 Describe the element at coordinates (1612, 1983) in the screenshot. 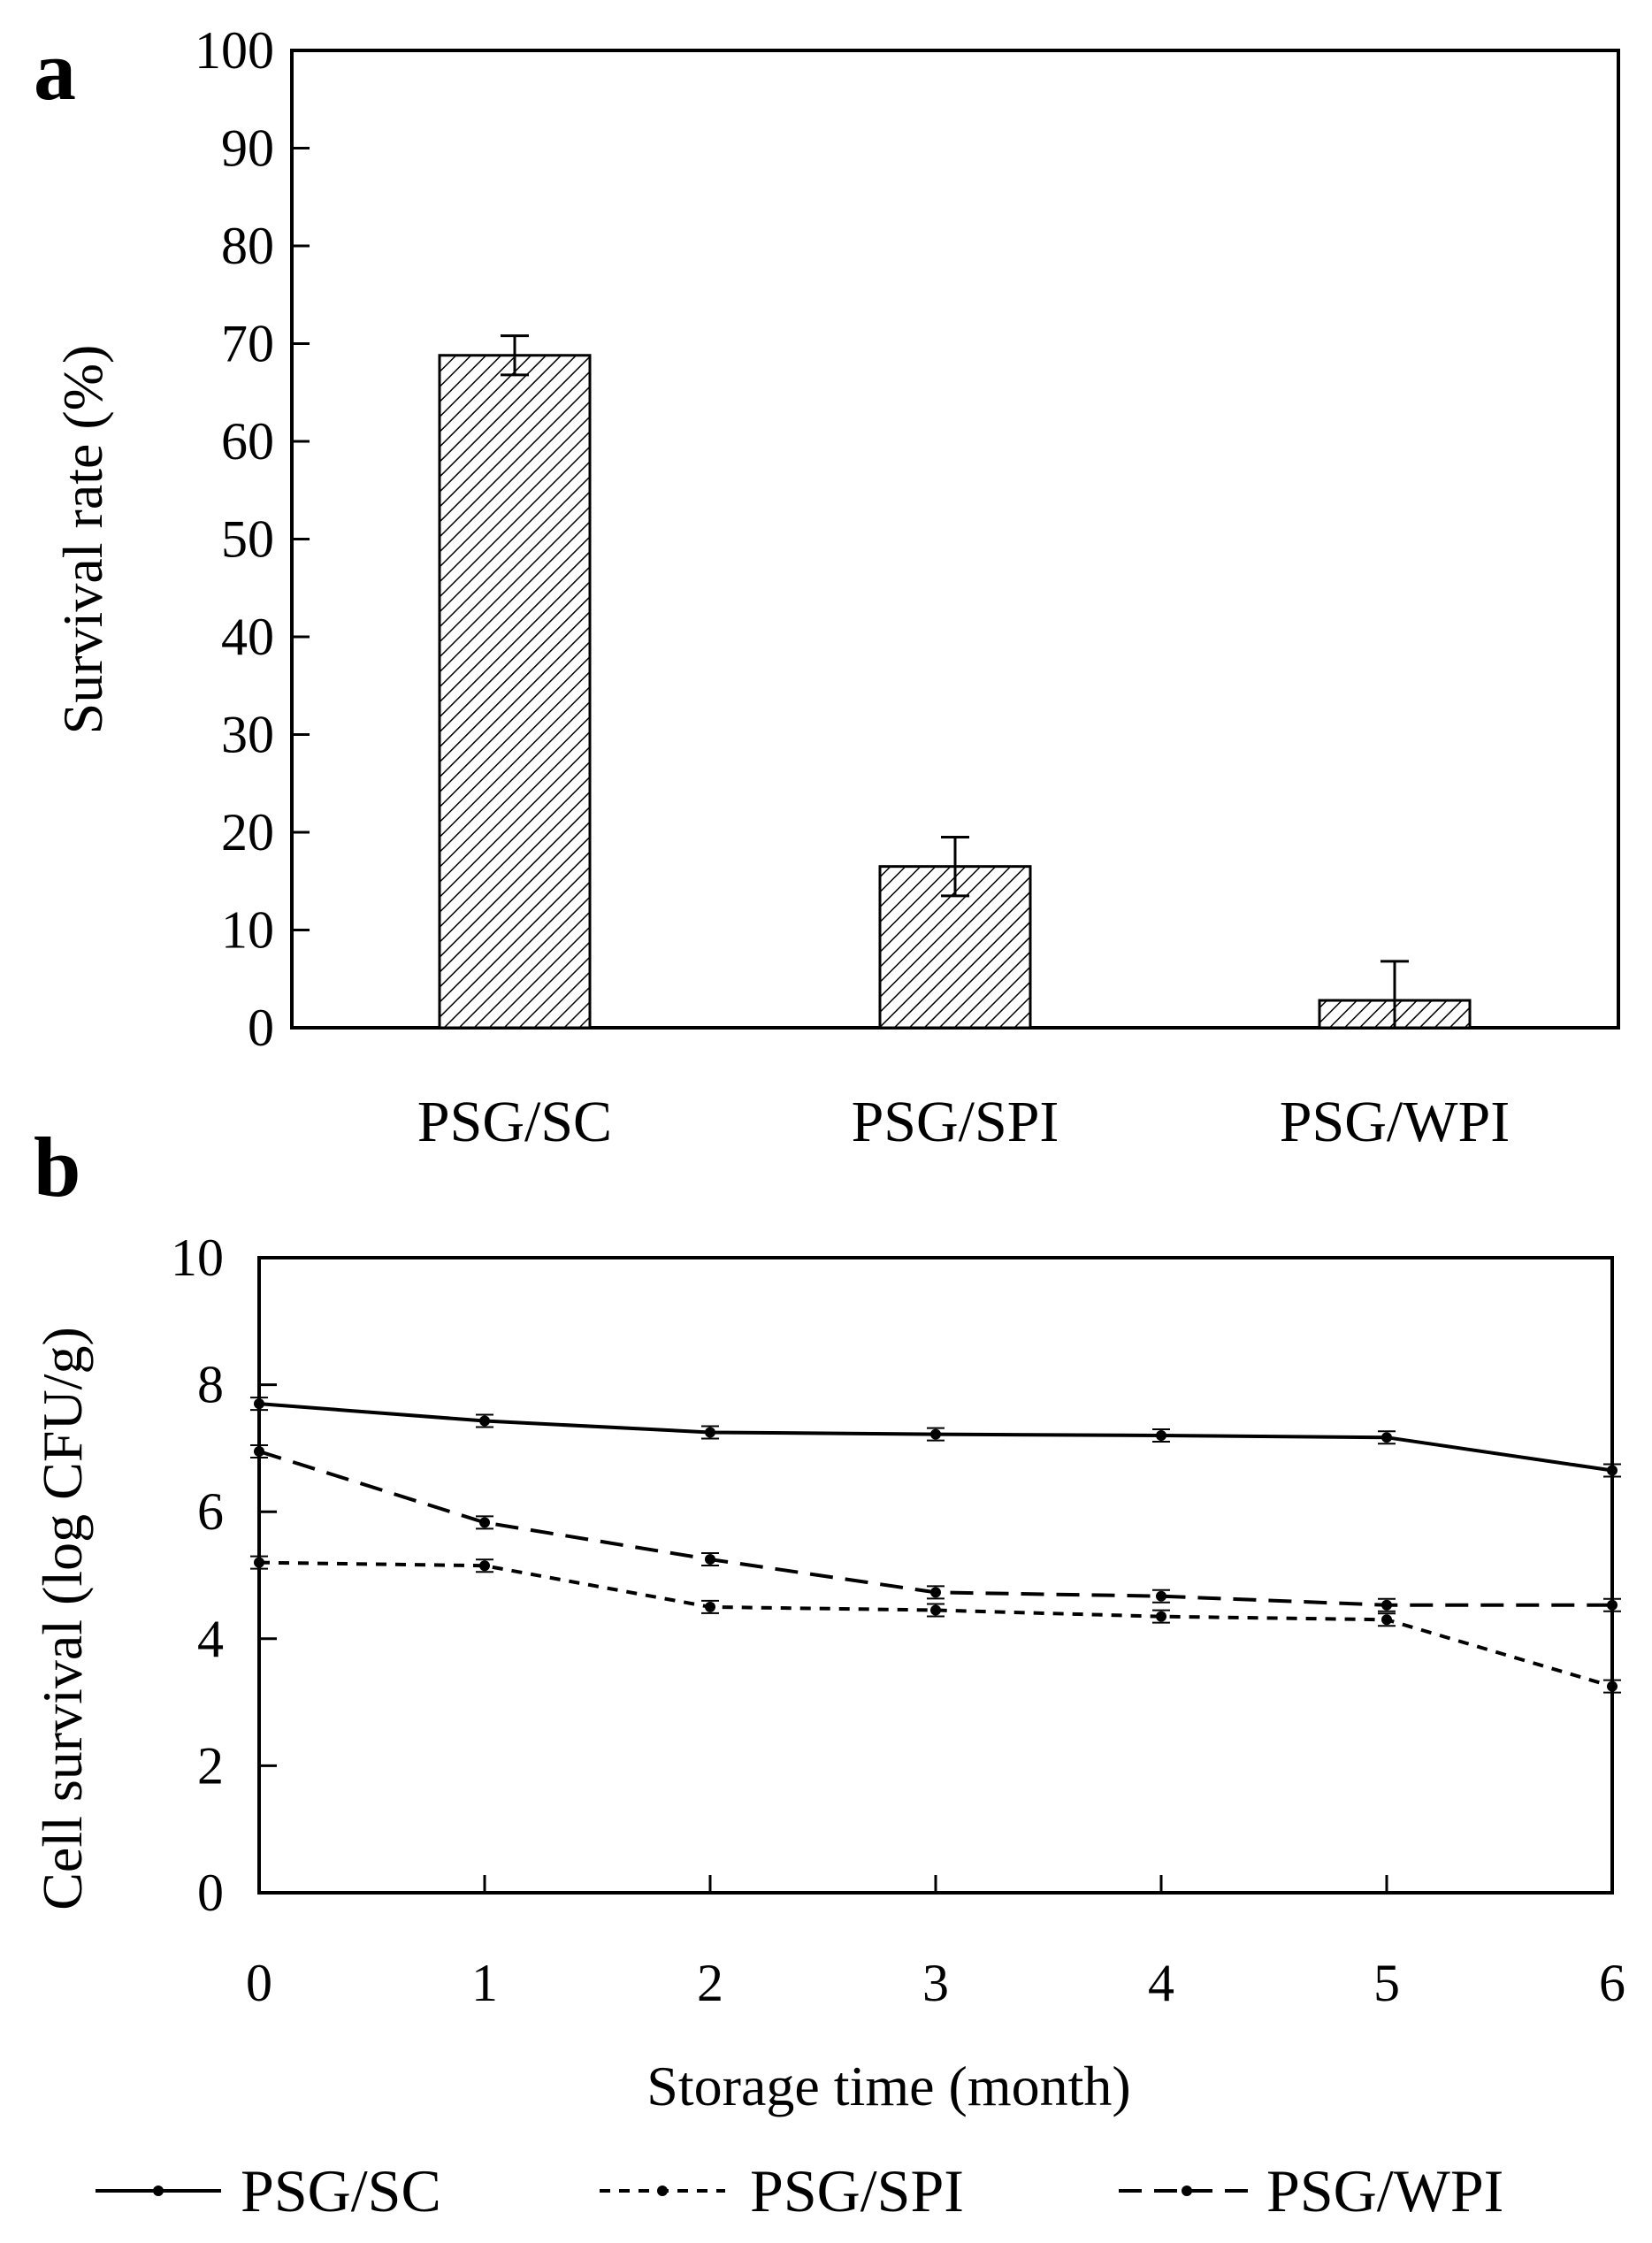

I see `x-tick-label: 6` at that location.